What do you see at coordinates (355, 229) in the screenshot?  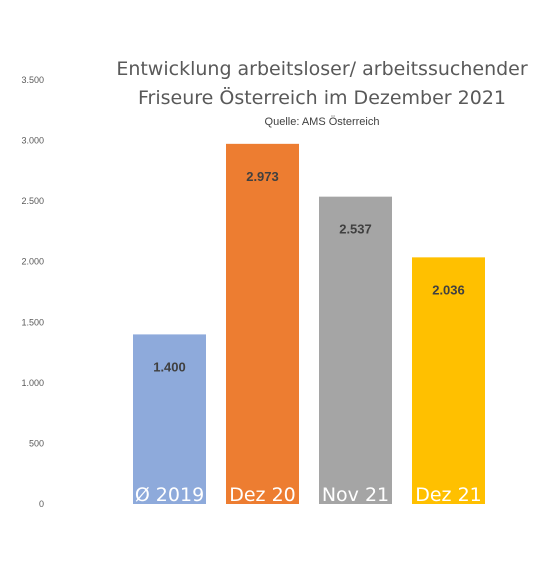 I see `data-label: 2.537` at bounding box center [355, 229].